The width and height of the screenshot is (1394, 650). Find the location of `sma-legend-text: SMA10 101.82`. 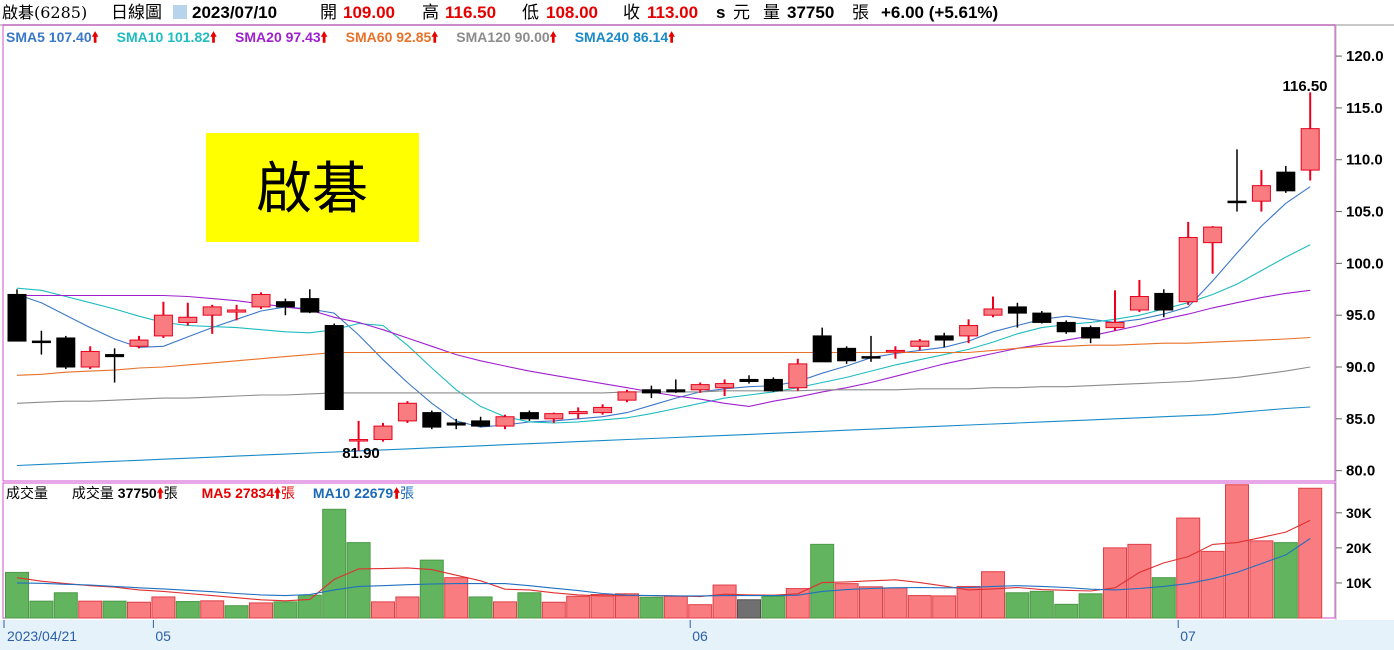

sma-legend-text: SMA10 101.82 is located at coordinates (163, 37).